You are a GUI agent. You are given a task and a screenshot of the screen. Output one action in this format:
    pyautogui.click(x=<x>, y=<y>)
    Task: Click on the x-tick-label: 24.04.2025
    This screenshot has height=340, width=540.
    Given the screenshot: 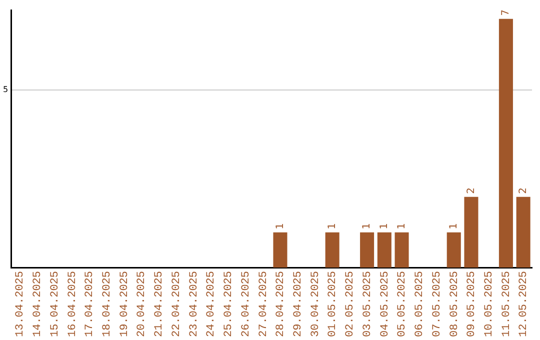 What is the action you would take?
    pyautogui.click(x=212, y=304)
    